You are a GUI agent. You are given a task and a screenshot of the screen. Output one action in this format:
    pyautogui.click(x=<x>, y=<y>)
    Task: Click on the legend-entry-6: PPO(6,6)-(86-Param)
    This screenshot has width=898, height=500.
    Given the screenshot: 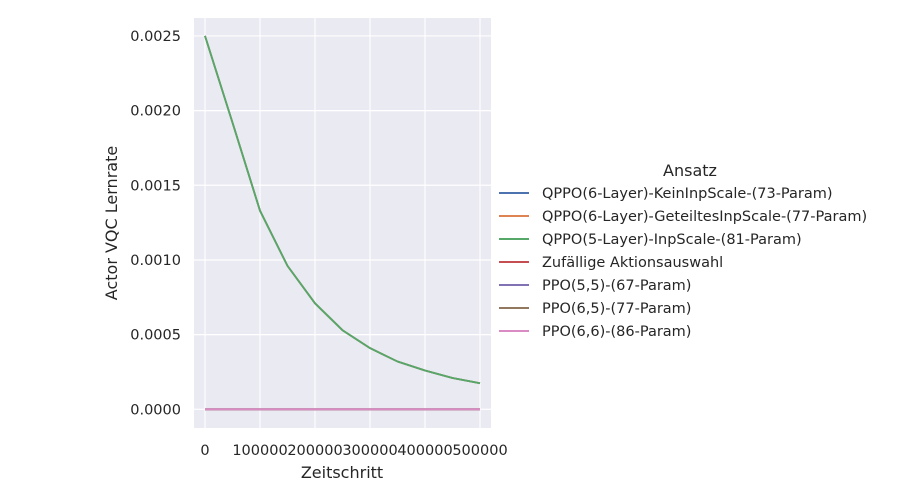 What is the action you would take?
    pyautogui.click(x=616, y=332)
    